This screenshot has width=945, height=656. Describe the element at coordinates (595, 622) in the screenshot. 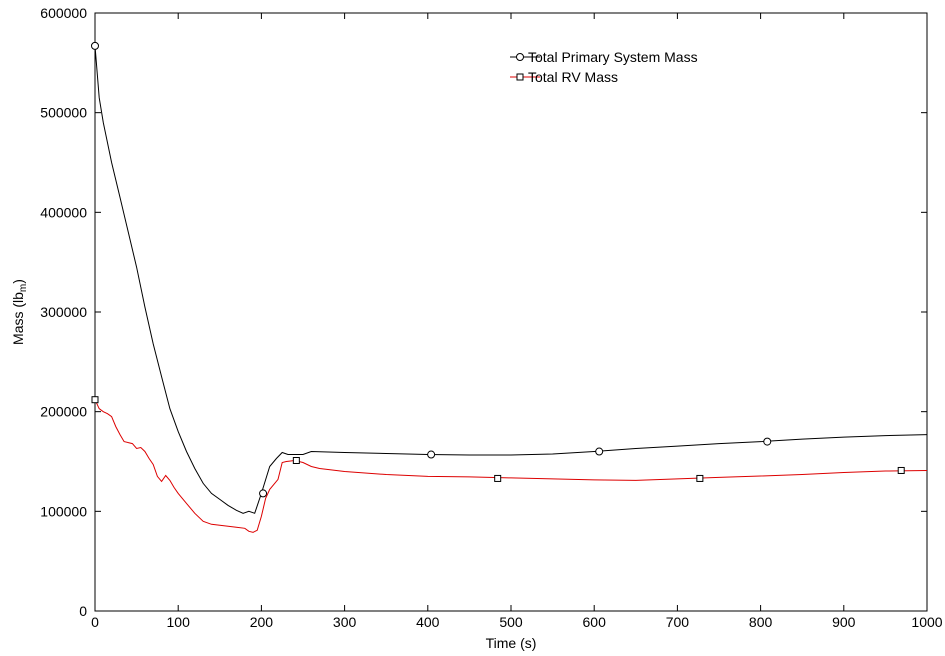

I see `x-tick-label: 600` at that location.